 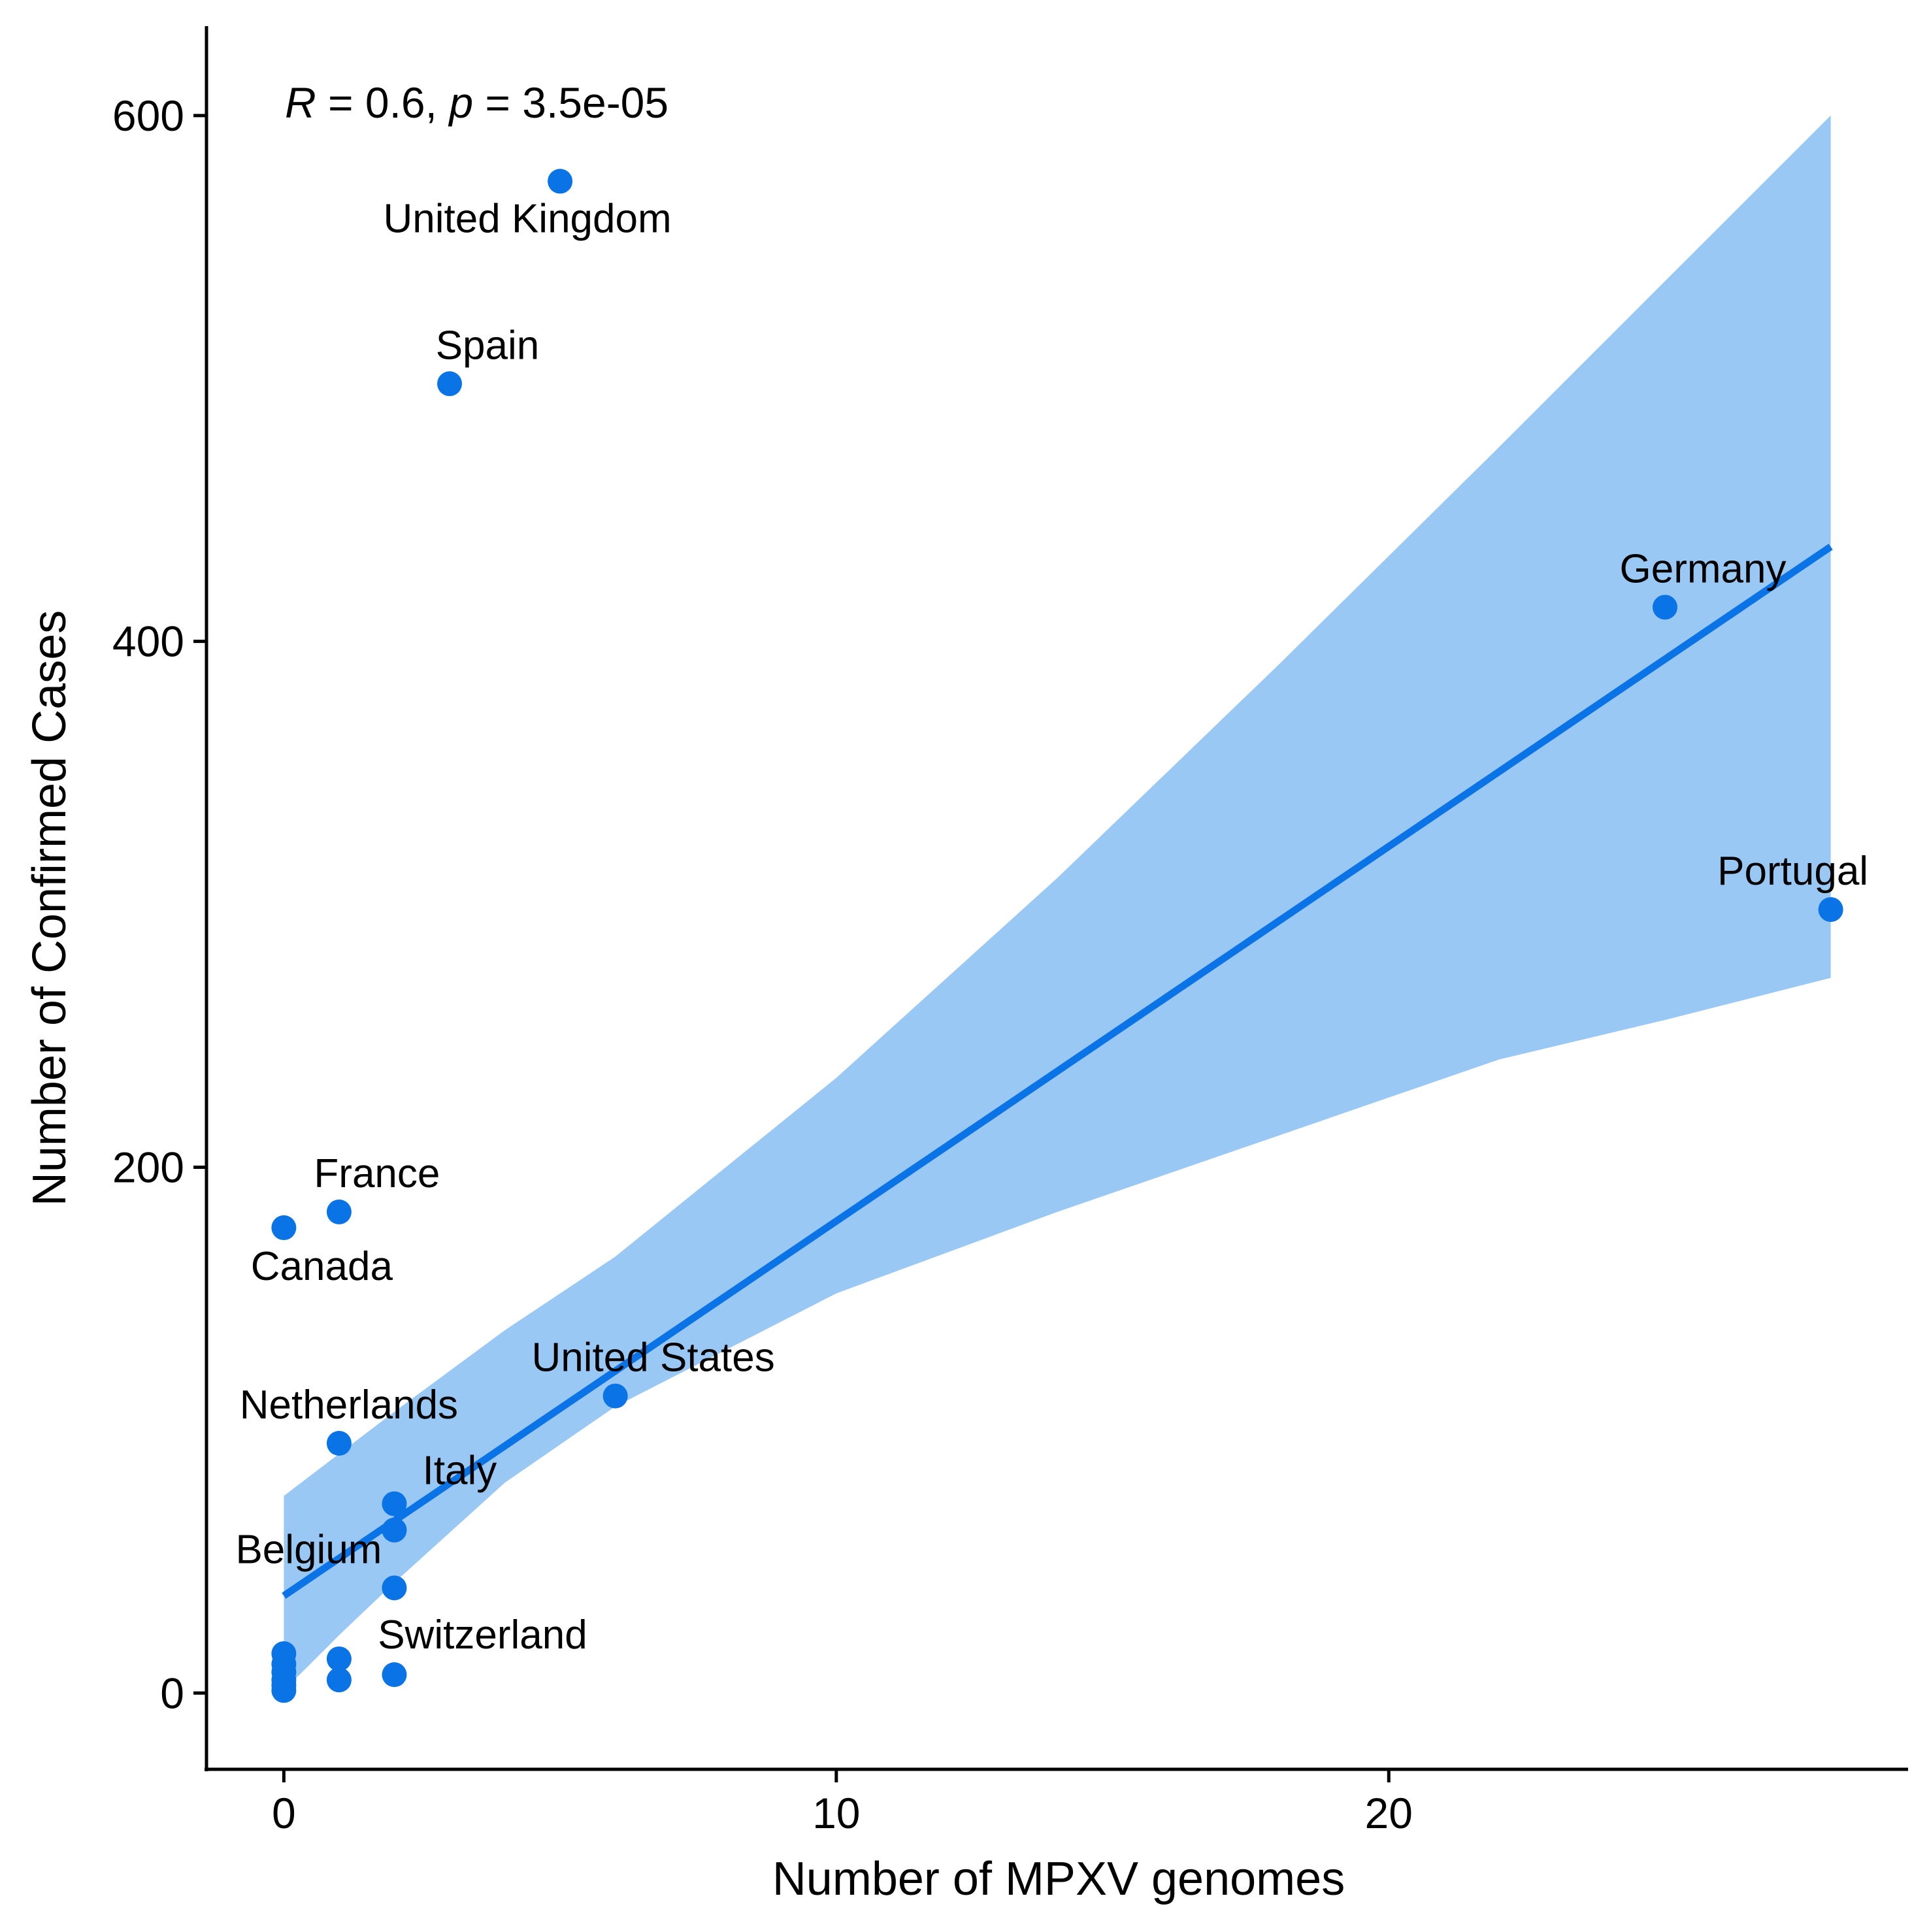 I want to click on correlation-annotation: R = 0.6, p = 3.5e-05, so click(x=476, y=102).